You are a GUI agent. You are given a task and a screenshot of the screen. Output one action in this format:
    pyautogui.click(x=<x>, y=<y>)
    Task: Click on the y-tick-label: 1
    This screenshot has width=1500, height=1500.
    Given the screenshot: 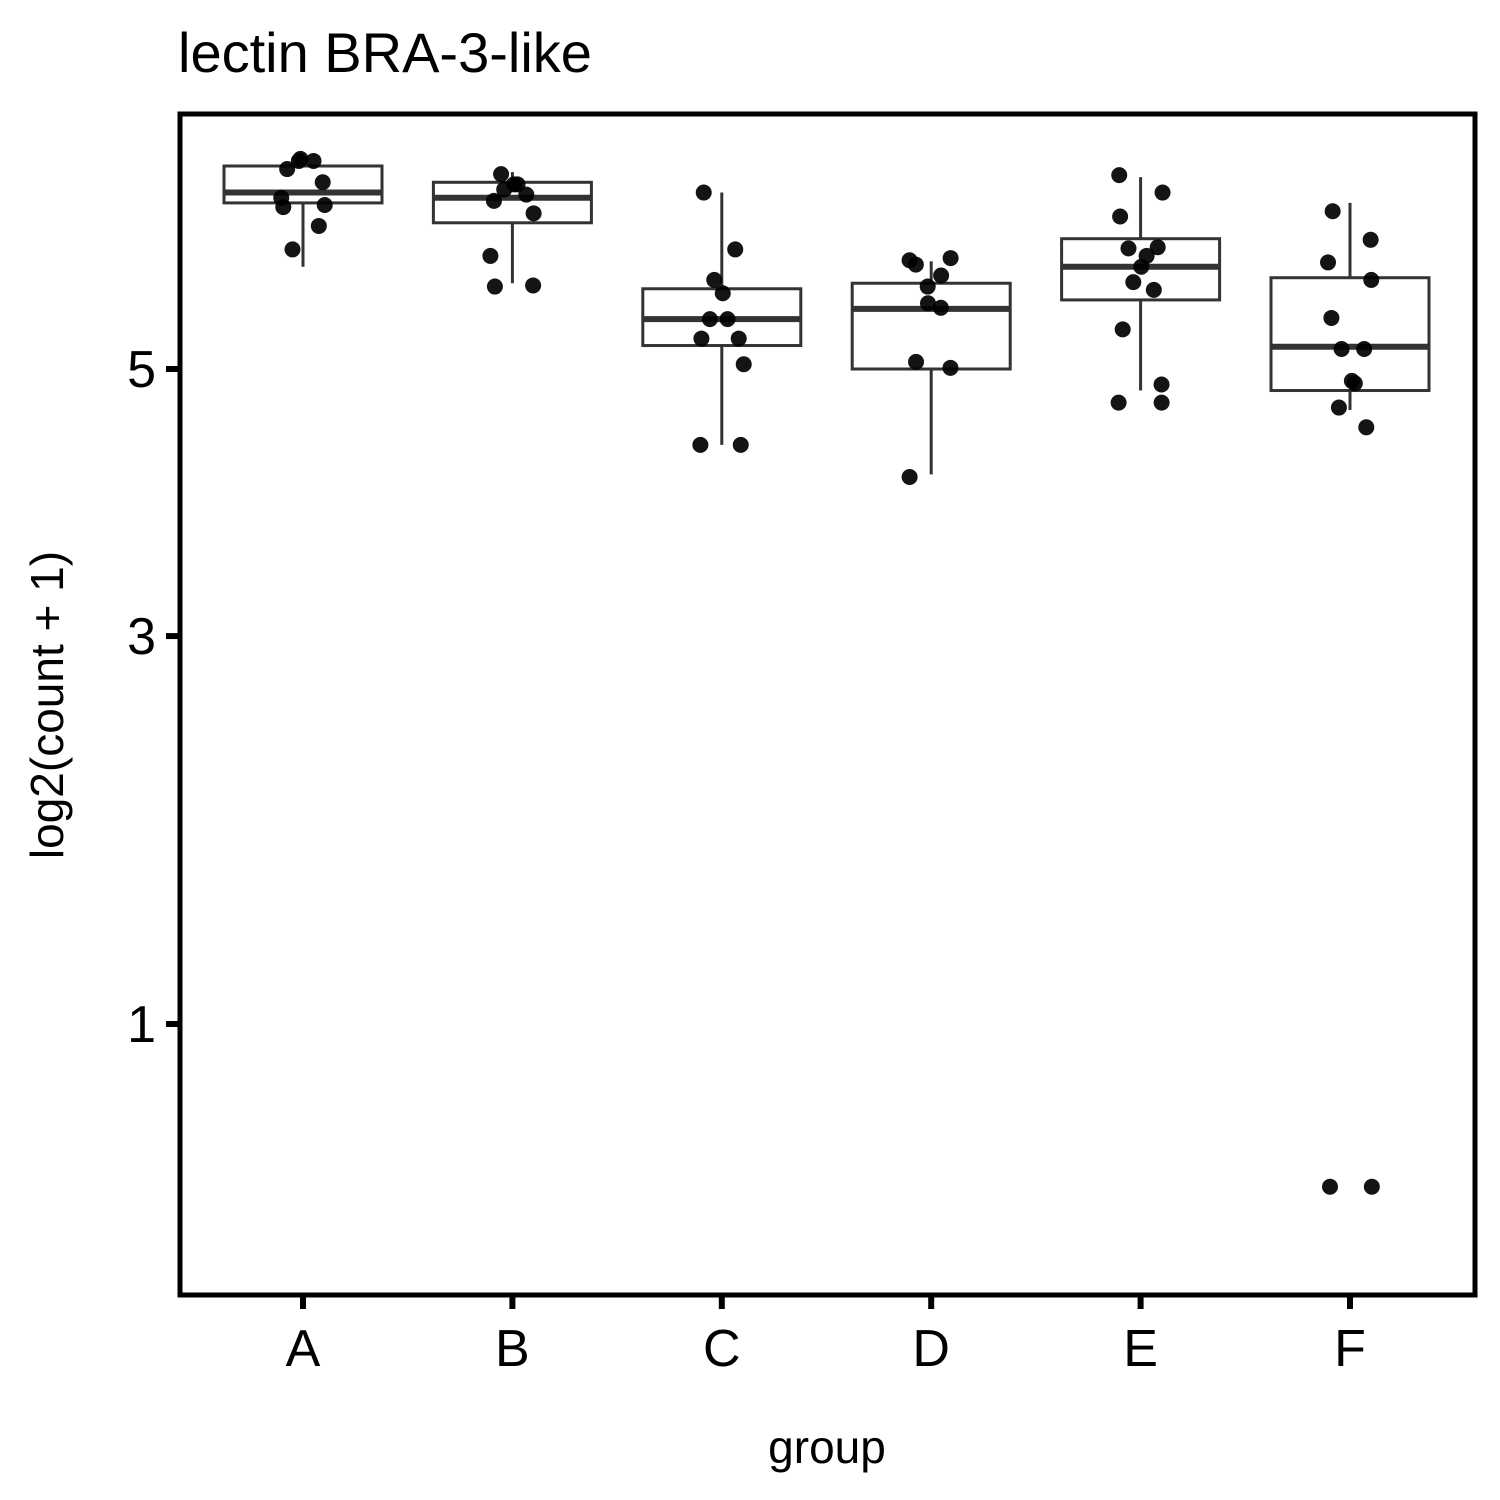 What is the action you would take?
    pyautogui.click(x=141, y=1025)
    